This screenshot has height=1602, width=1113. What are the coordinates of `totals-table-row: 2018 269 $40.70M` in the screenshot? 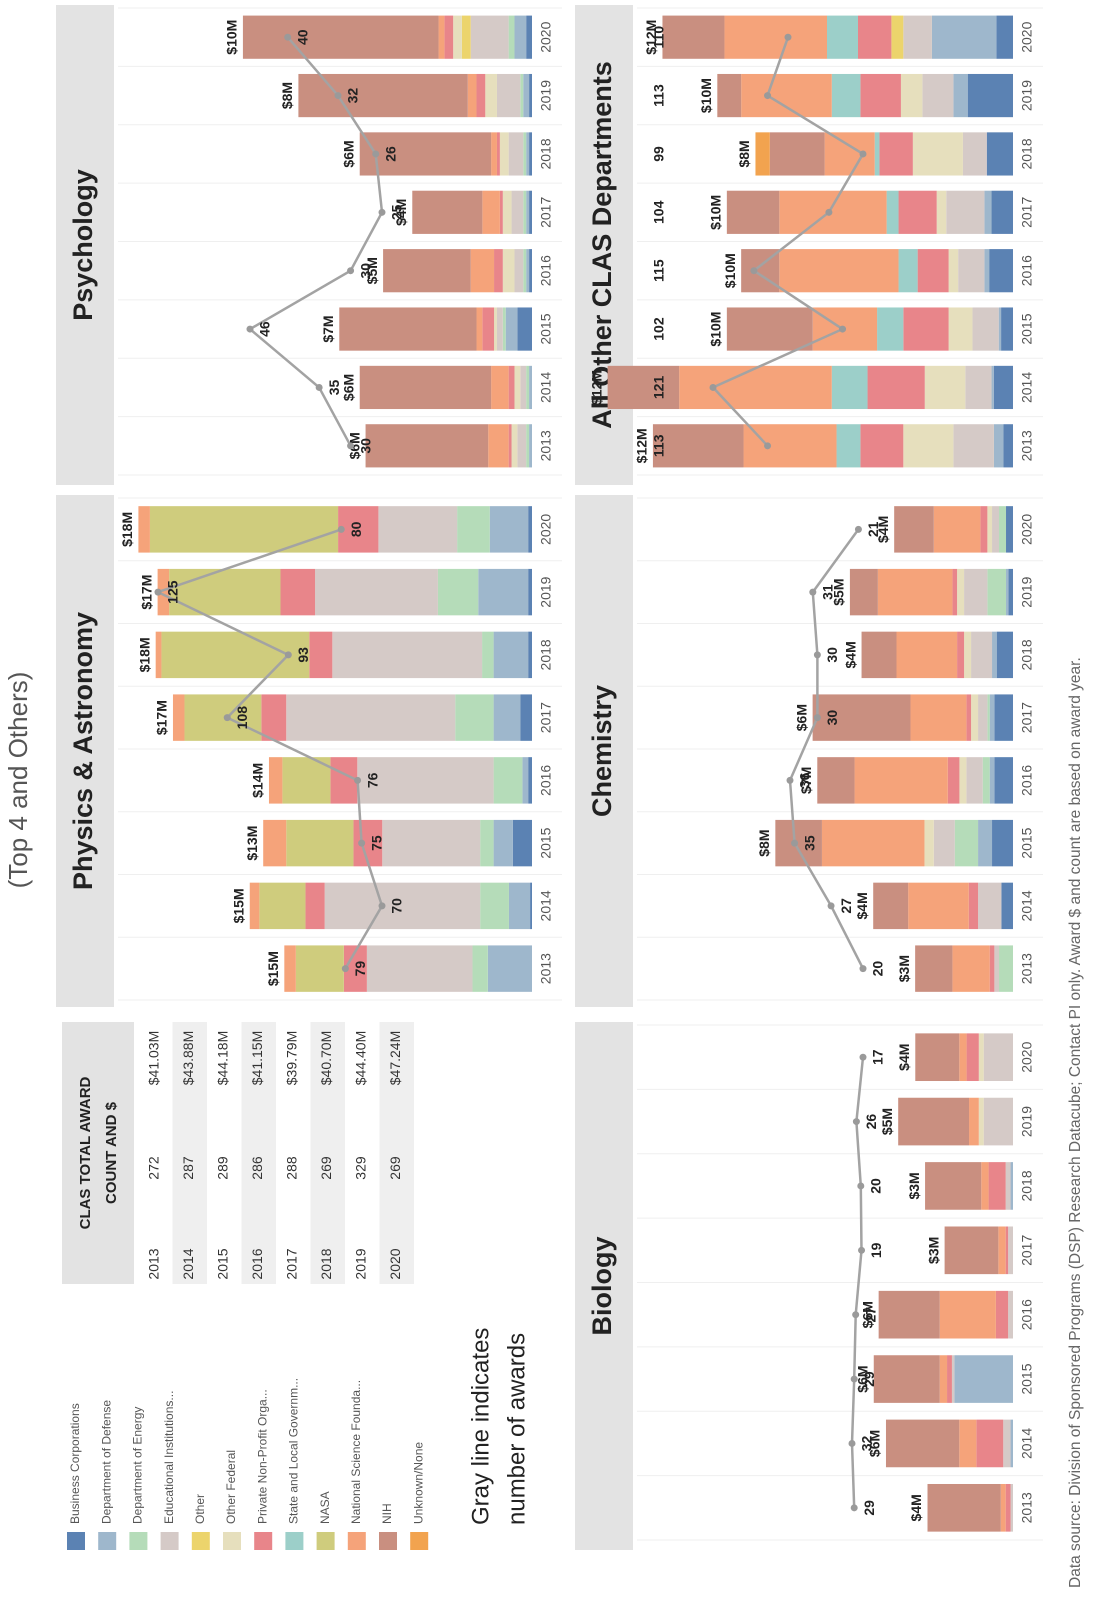 It's located at (326, 1155).